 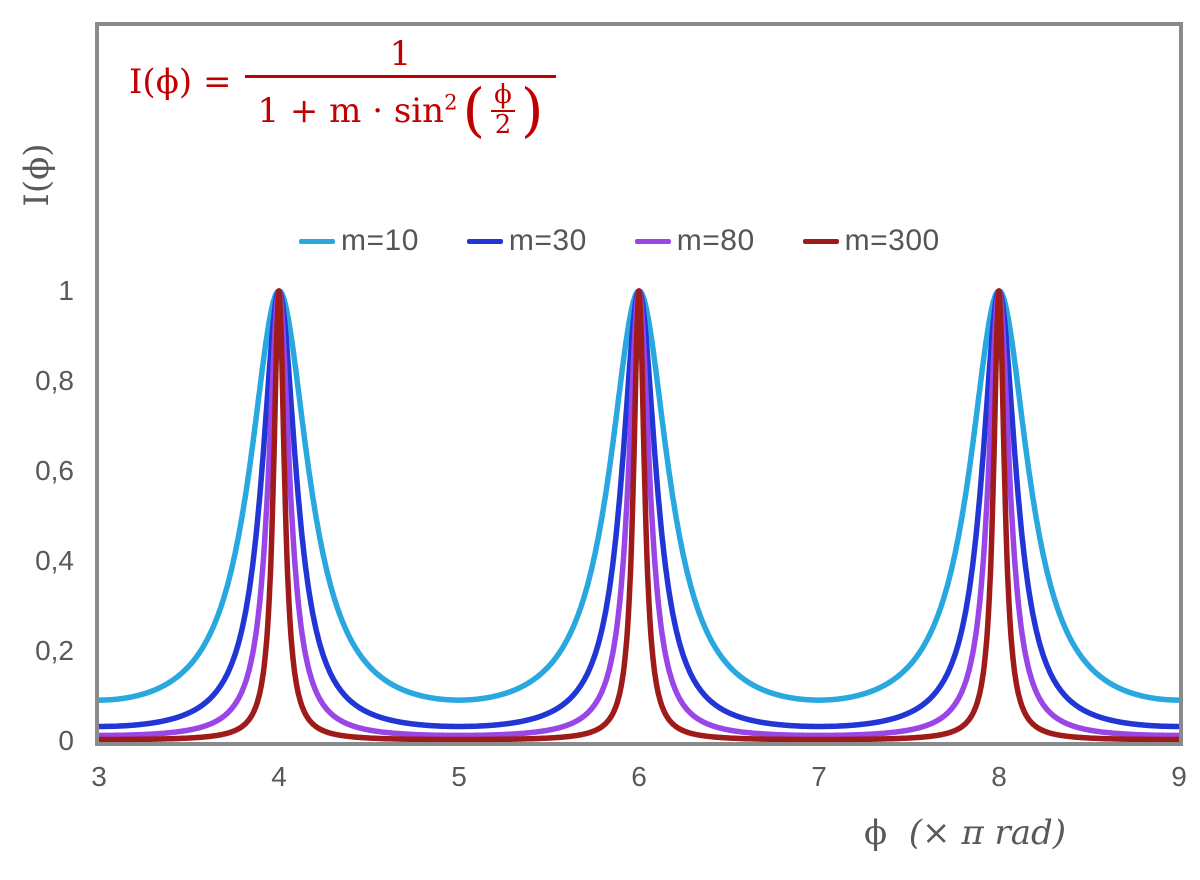 What do you see at coordinates (180, 82) in the screenshot?
I see `formula-lhs: I(ϕ) =` at bounding box center [180, 82].